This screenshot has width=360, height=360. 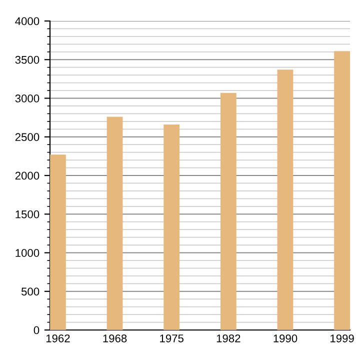 I want to click on x-tick-label: 1975, so click(x=172, y=338).